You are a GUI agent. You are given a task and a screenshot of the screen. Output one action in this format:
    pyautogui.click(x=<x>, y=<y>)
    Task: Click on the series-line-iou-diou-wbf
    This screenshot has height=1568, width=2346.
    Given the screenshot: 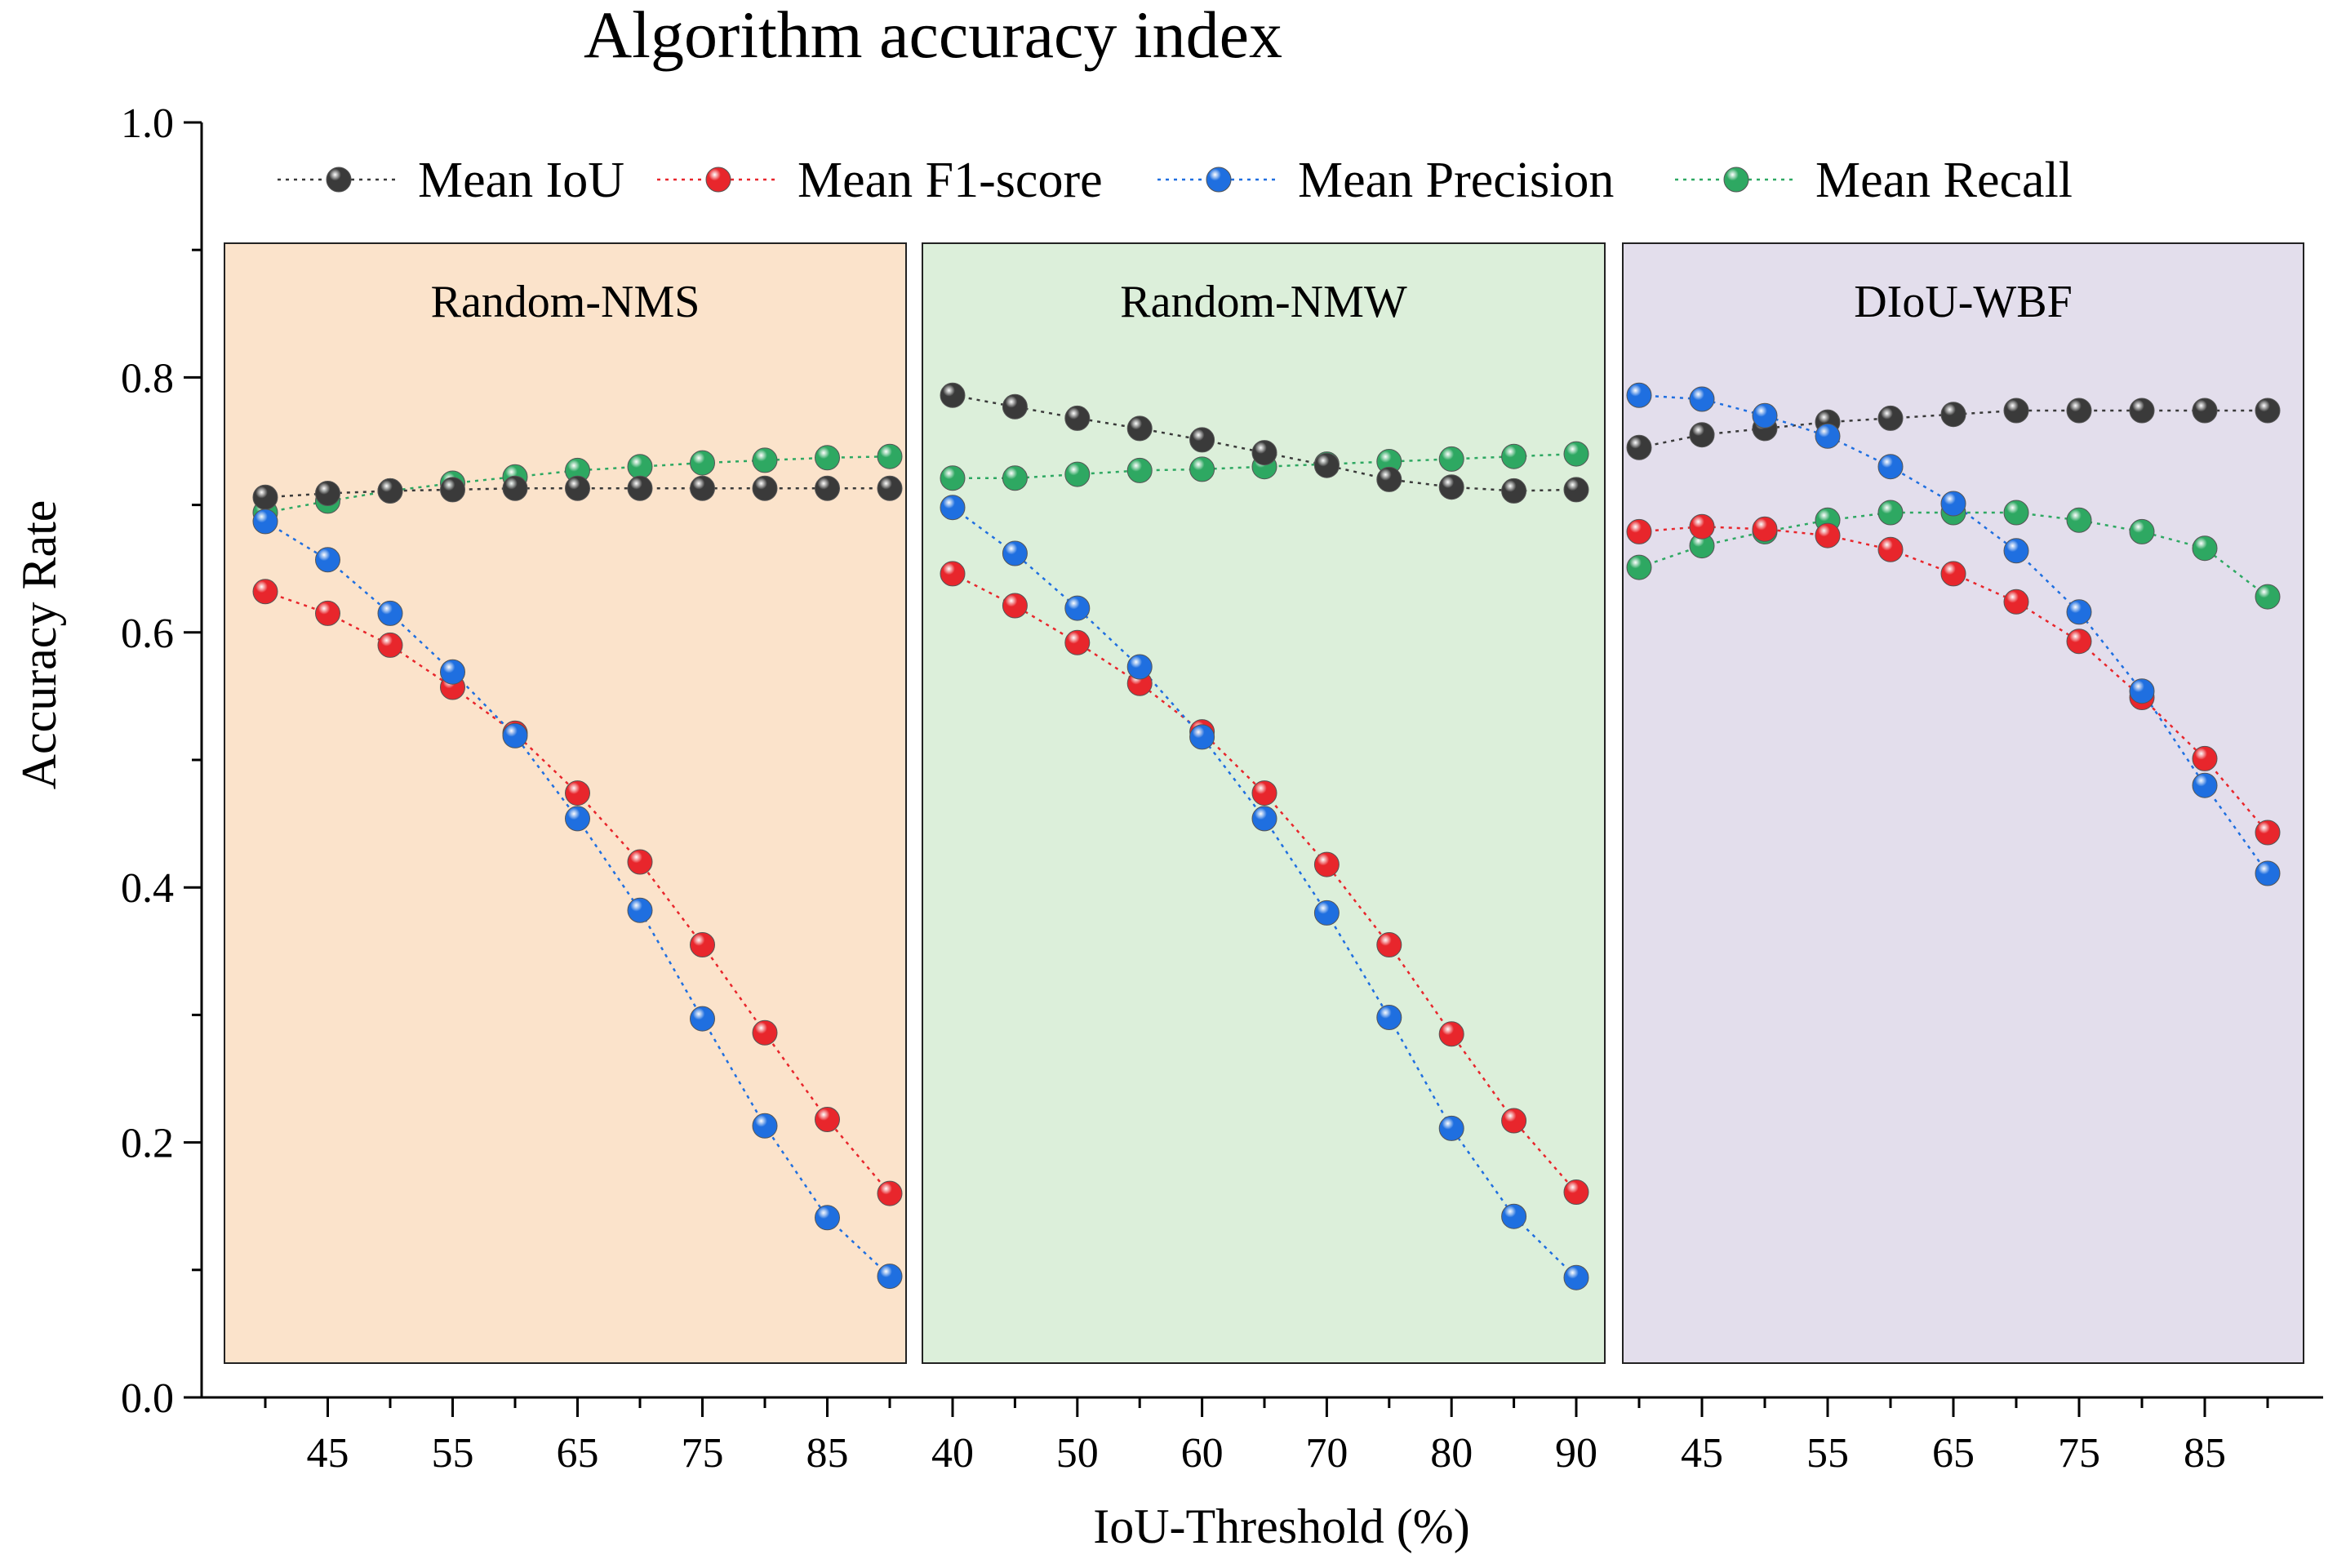 What is the action you would take?
    pyautogui.click(x=1953, y=429)
    